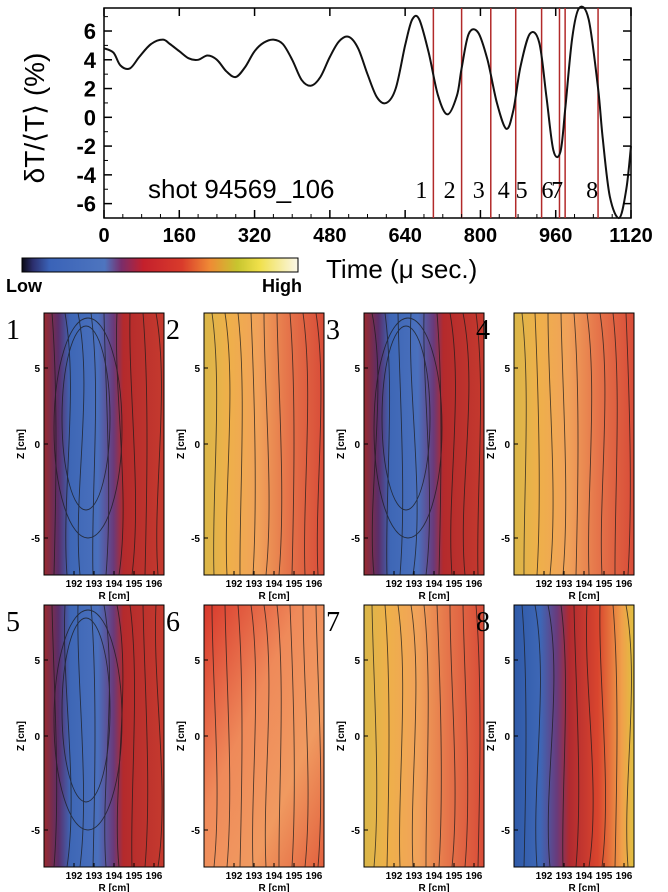 This screenshot has height=892, width=668. What do you see at coordinates (282, 286) in the screenshot?
I see `colorbar-high-label: High` at bounding box center [282, 286].